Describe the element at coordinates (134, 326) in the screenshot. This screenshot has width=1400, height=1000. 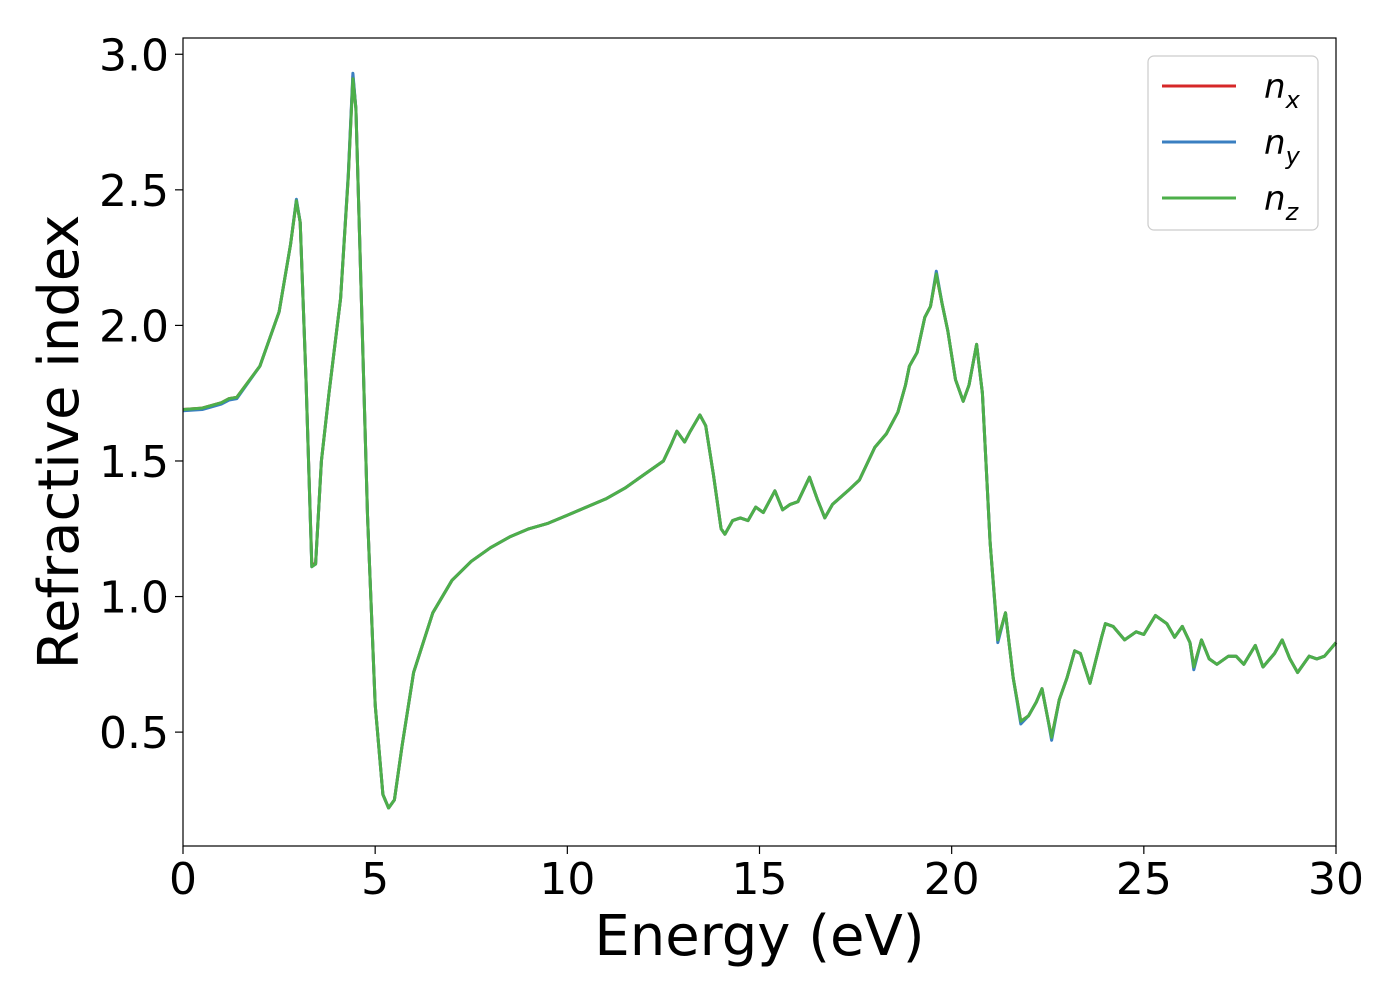
I see `y-tick-label: 2.0` at that location.